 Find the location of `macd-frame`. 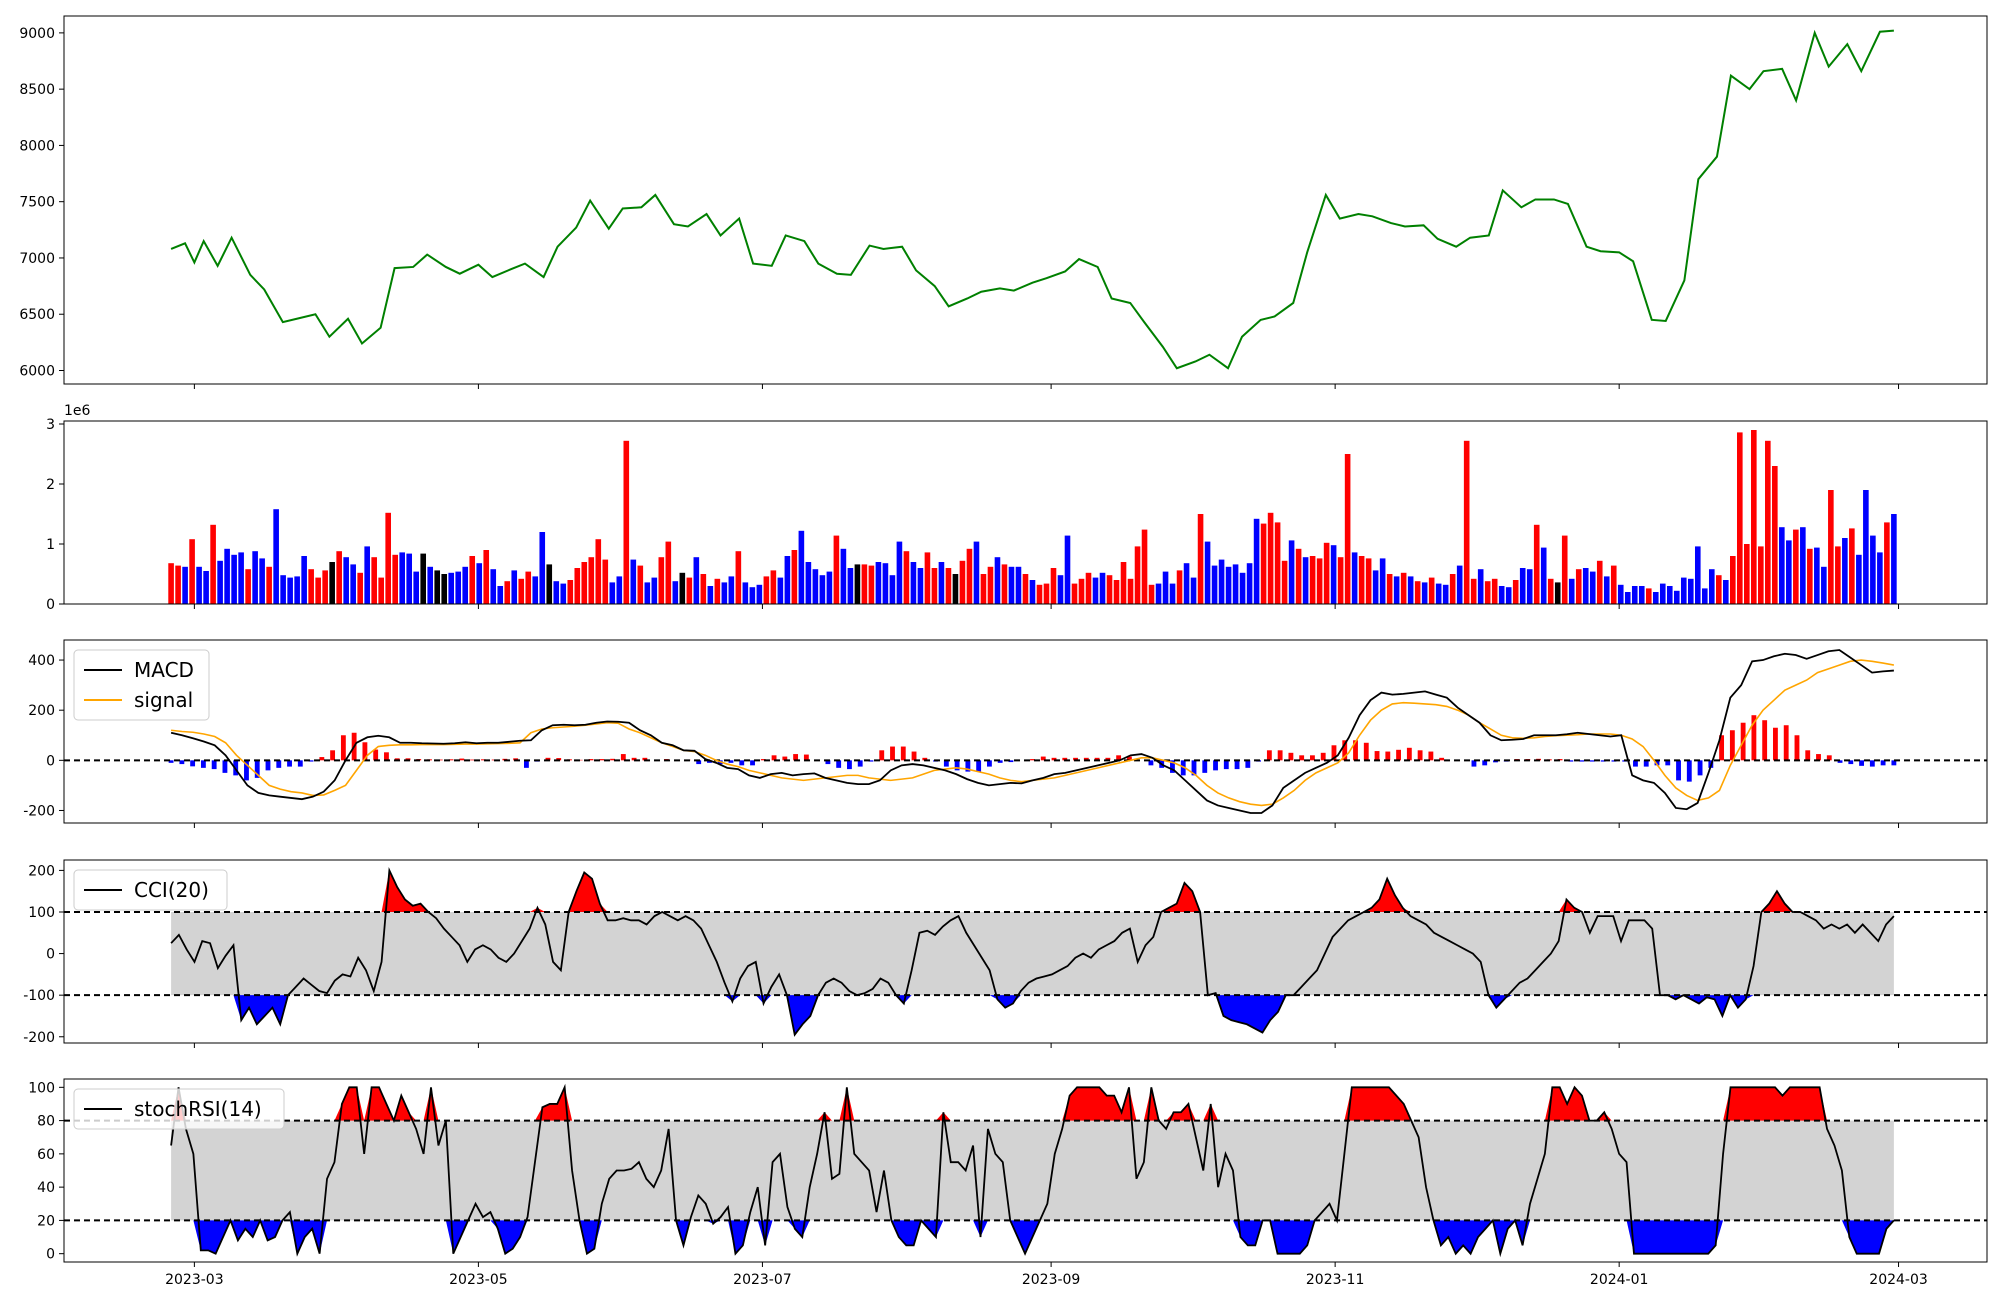

macd-frame is located at coordinates (1025, 731).